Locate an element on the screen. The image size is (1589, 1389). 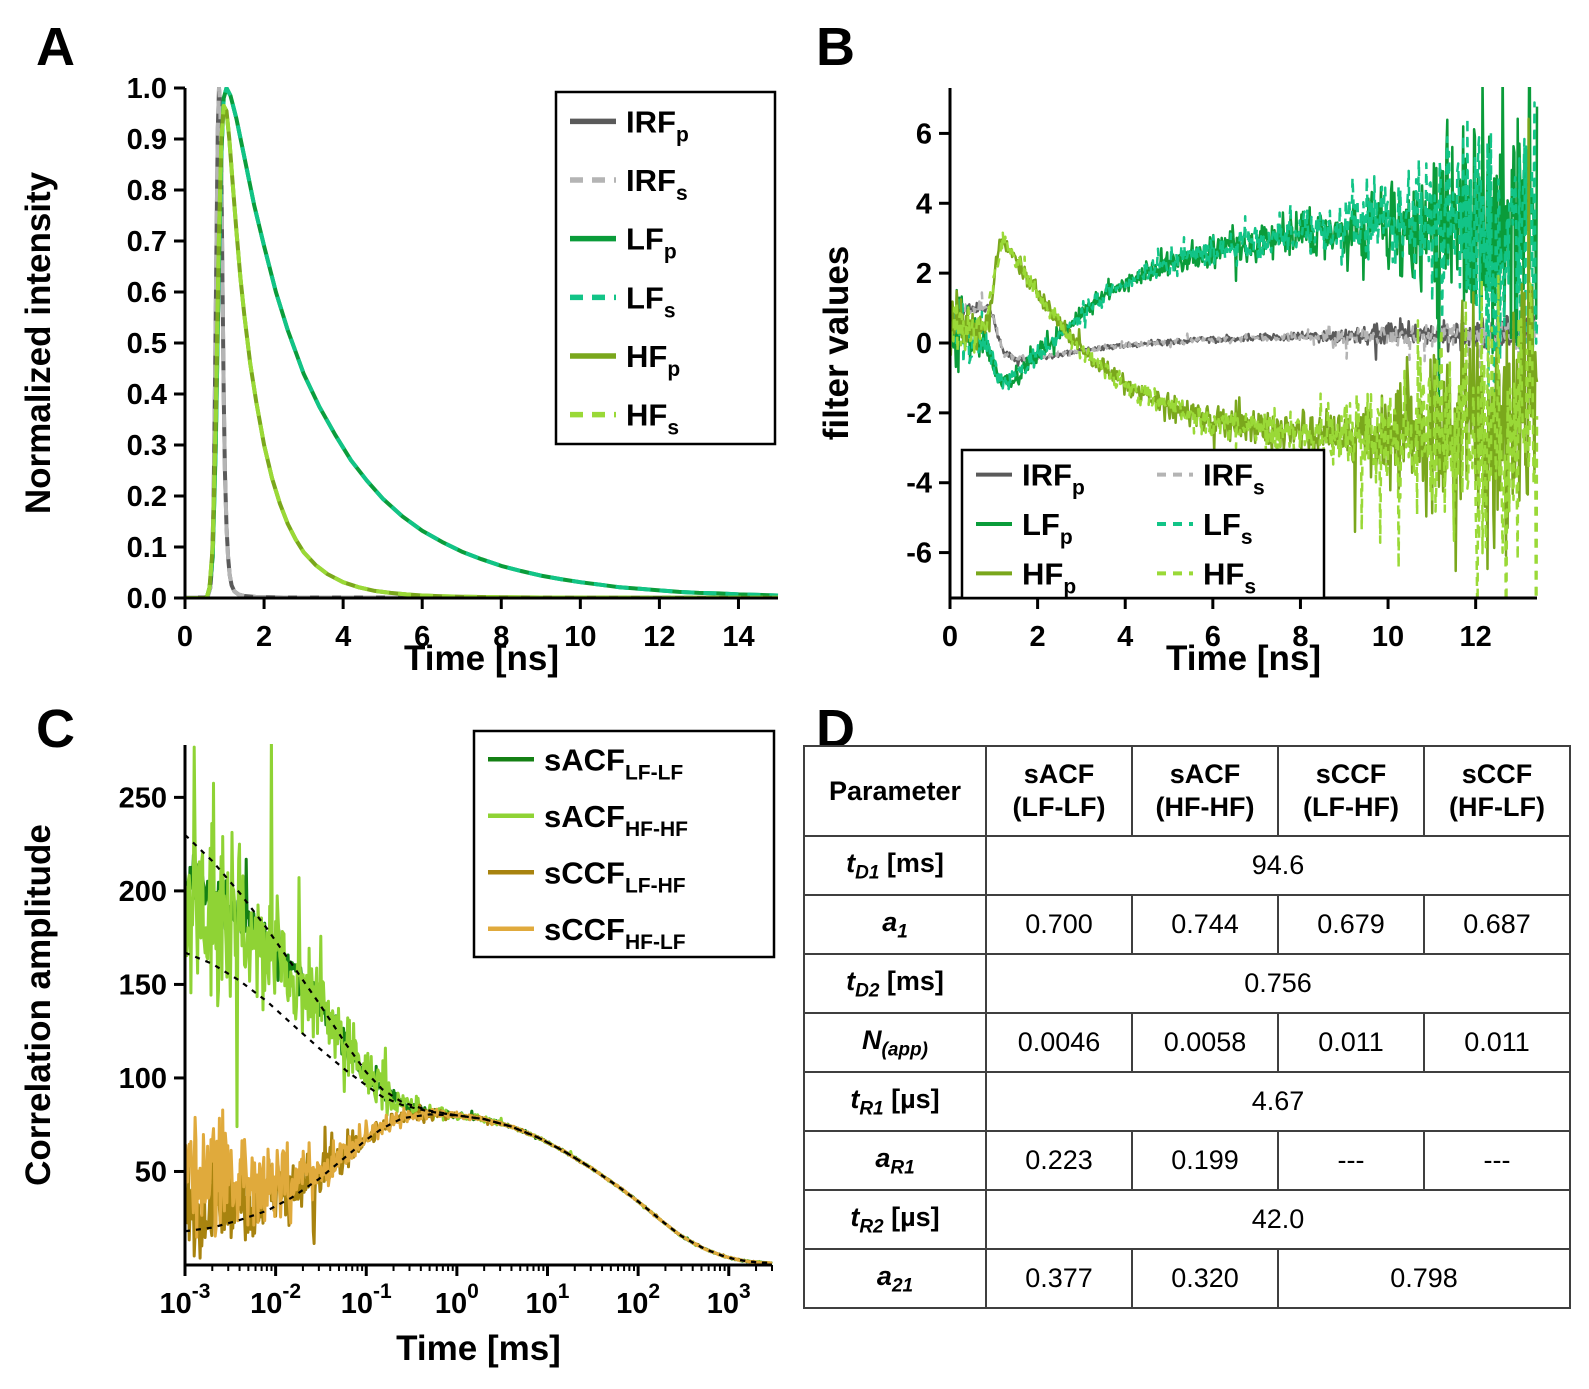
value-cell: 0.377 is located at coordinates (1059, 1278).